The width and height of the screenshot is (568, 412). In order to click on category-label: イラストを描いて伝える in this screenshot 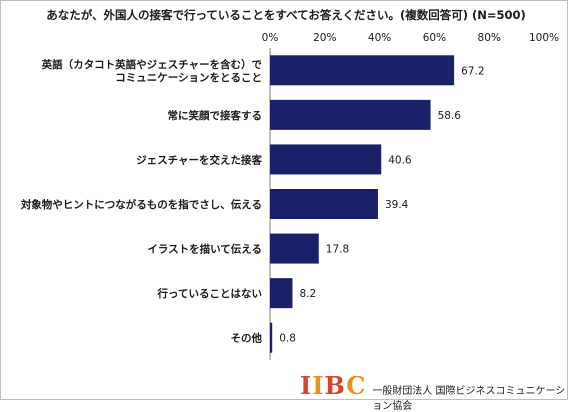, I will do `click(204, 249)`.